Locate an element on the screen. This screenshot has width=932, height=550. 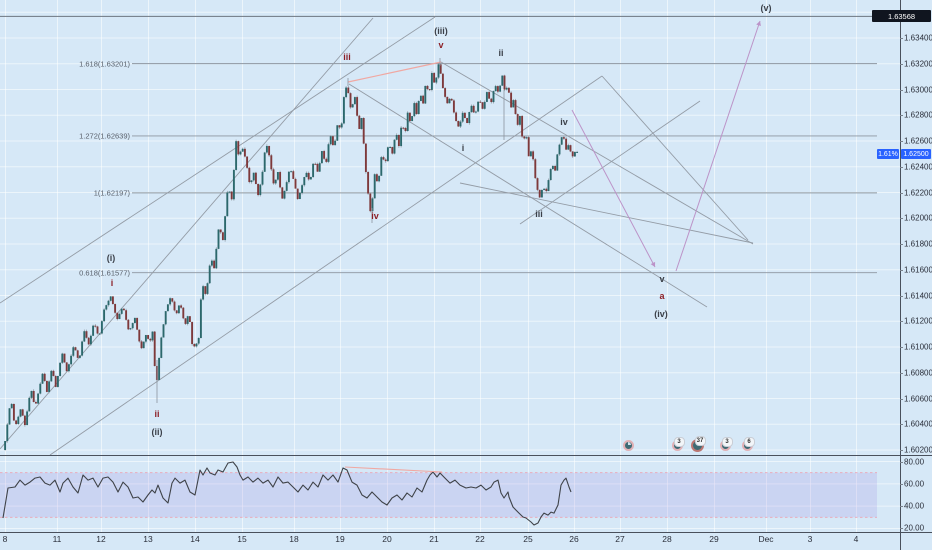
time-axis-label: 3 is located at coordinates (810, 539).